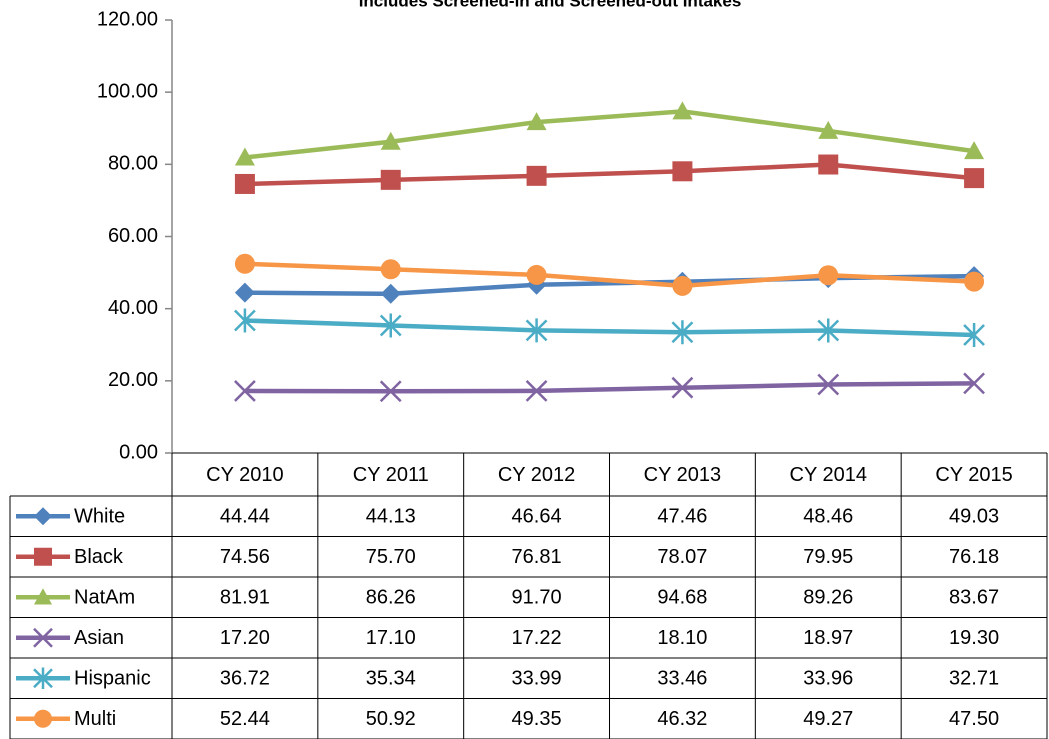 Image resolution: width=1049 pixels, height=739 pixels. I want to click on y-tick-label: 60.00, so click(133, 236).